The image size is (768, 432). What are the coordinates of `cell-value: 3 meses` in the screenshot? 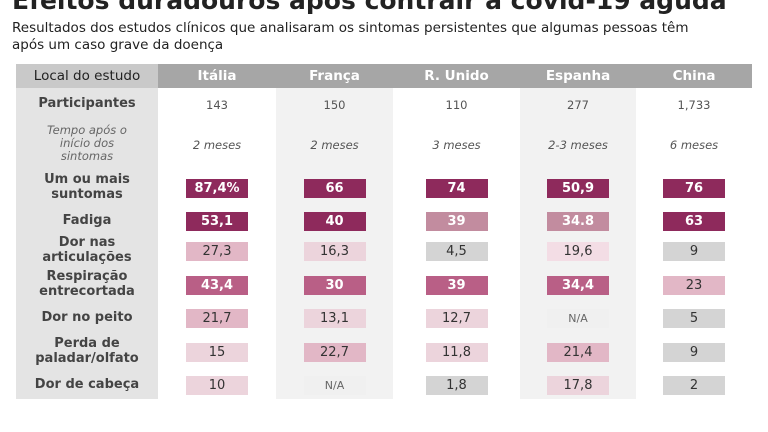 It's located at (456, 144).